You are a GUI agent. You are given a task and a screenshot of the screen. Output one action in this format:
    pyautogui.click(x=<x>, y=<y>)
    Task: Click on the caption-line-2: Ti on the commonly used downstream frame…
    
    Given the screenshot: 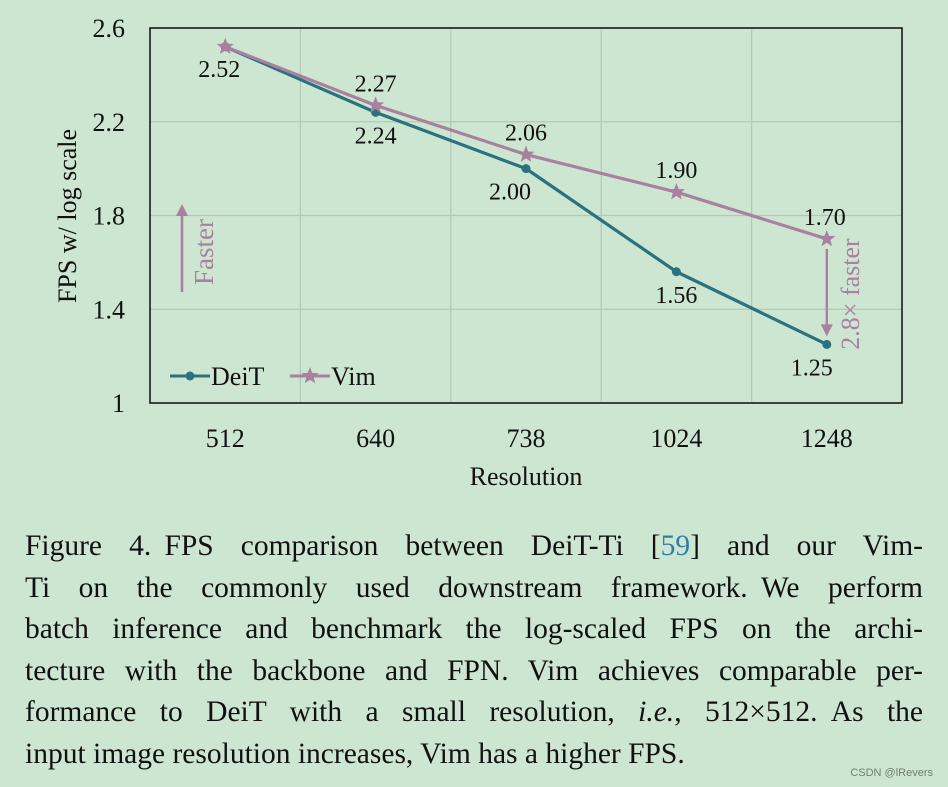 What is the action you would take?
    pyautogui.click(x=474, y=589)
    